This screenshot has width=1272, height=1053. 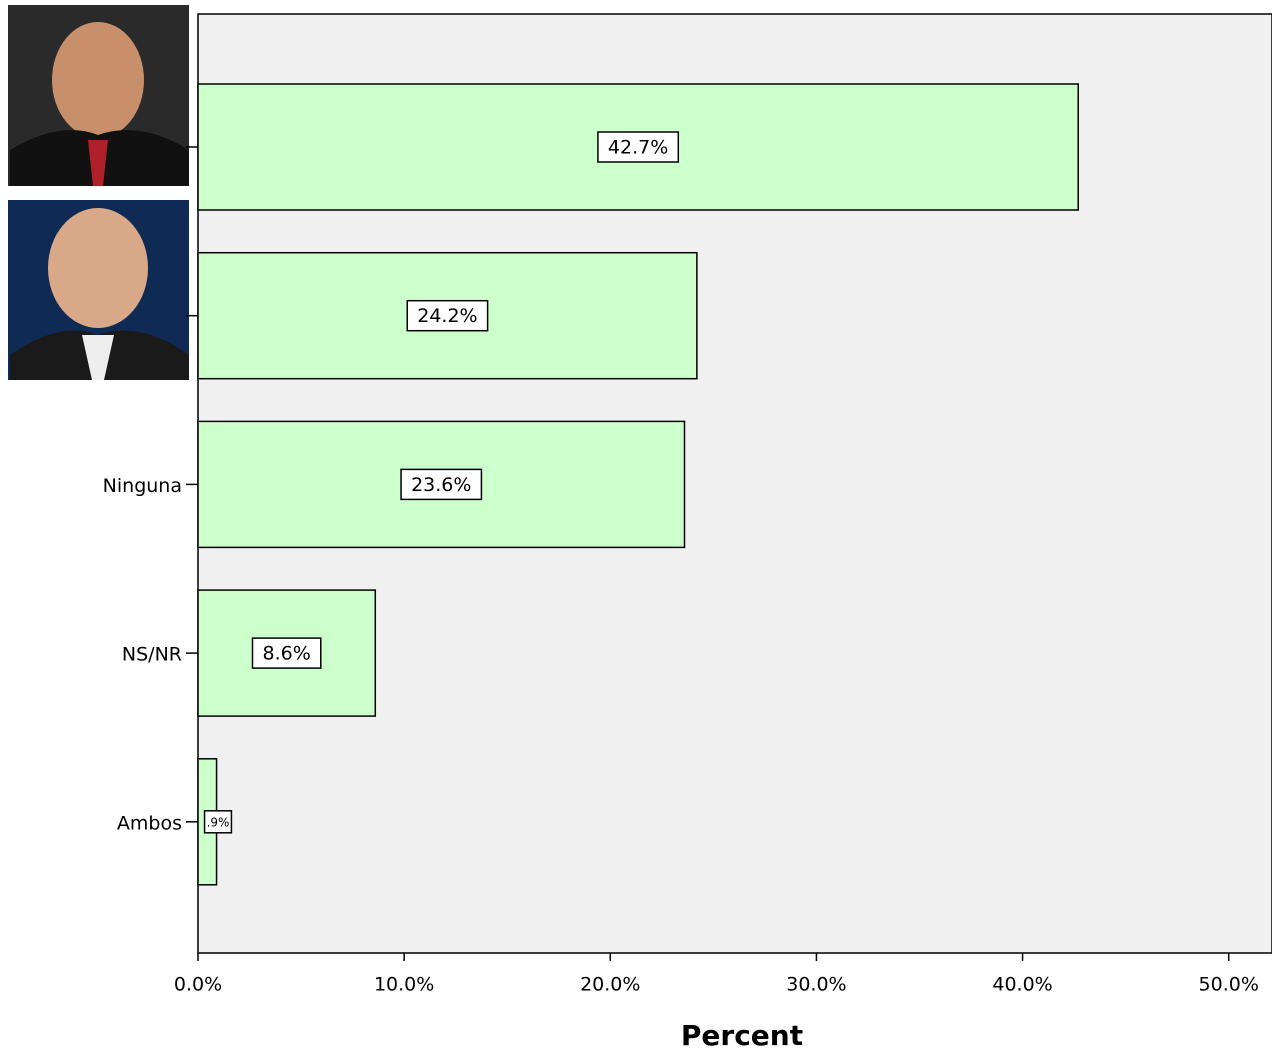 What do you see at coordinates (1022, 985) in the screenshot?
I see `x-tick-label: 40.0%` at bounding box center [1022, 985].